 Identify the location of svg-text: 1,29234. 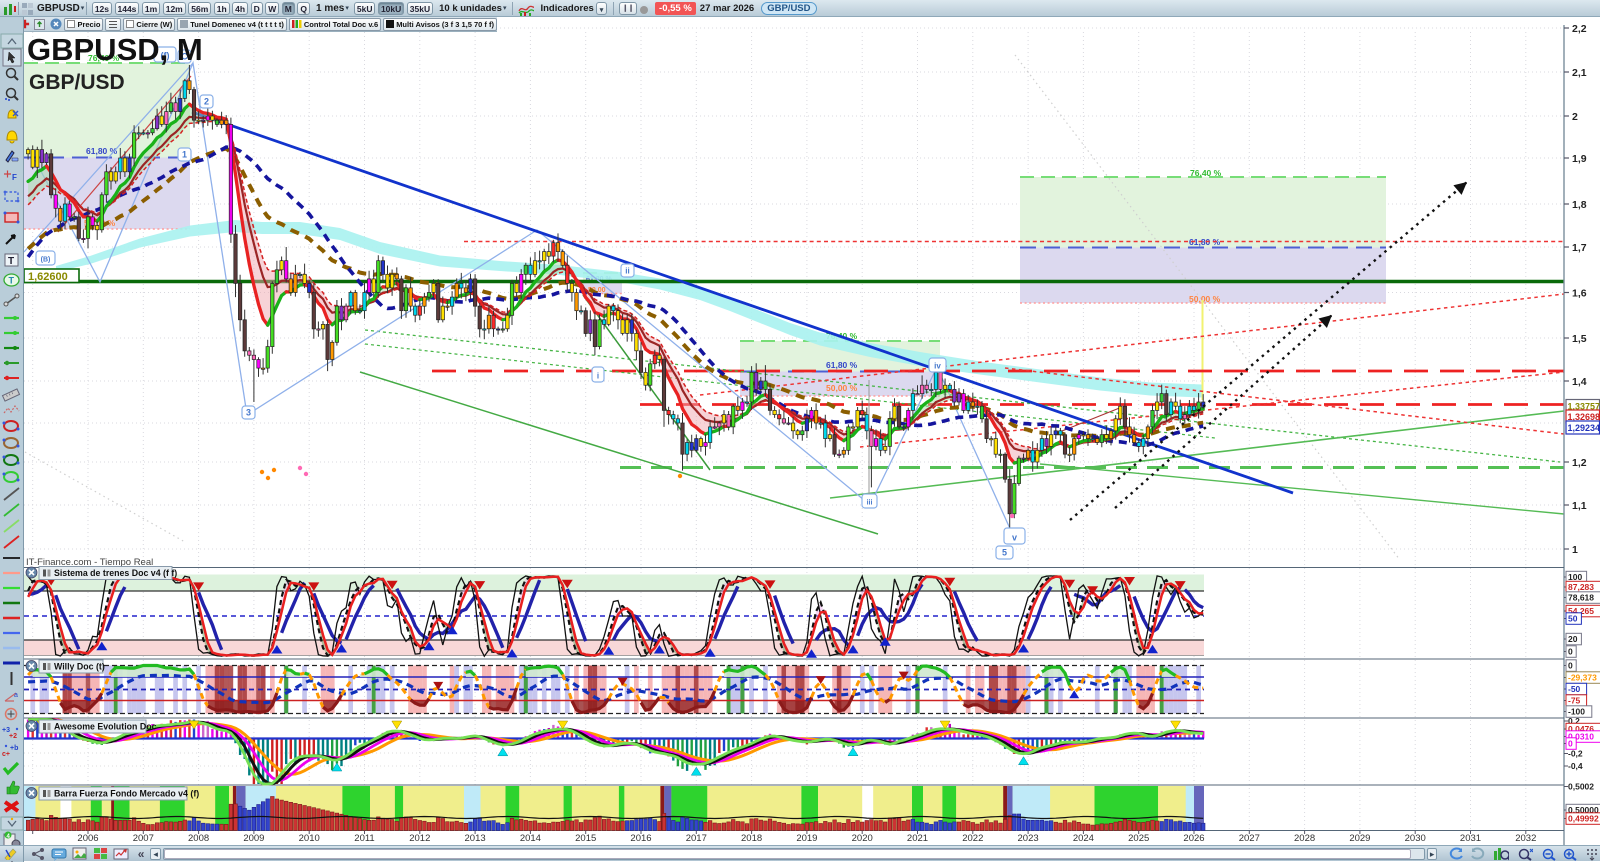
(1584, 428).